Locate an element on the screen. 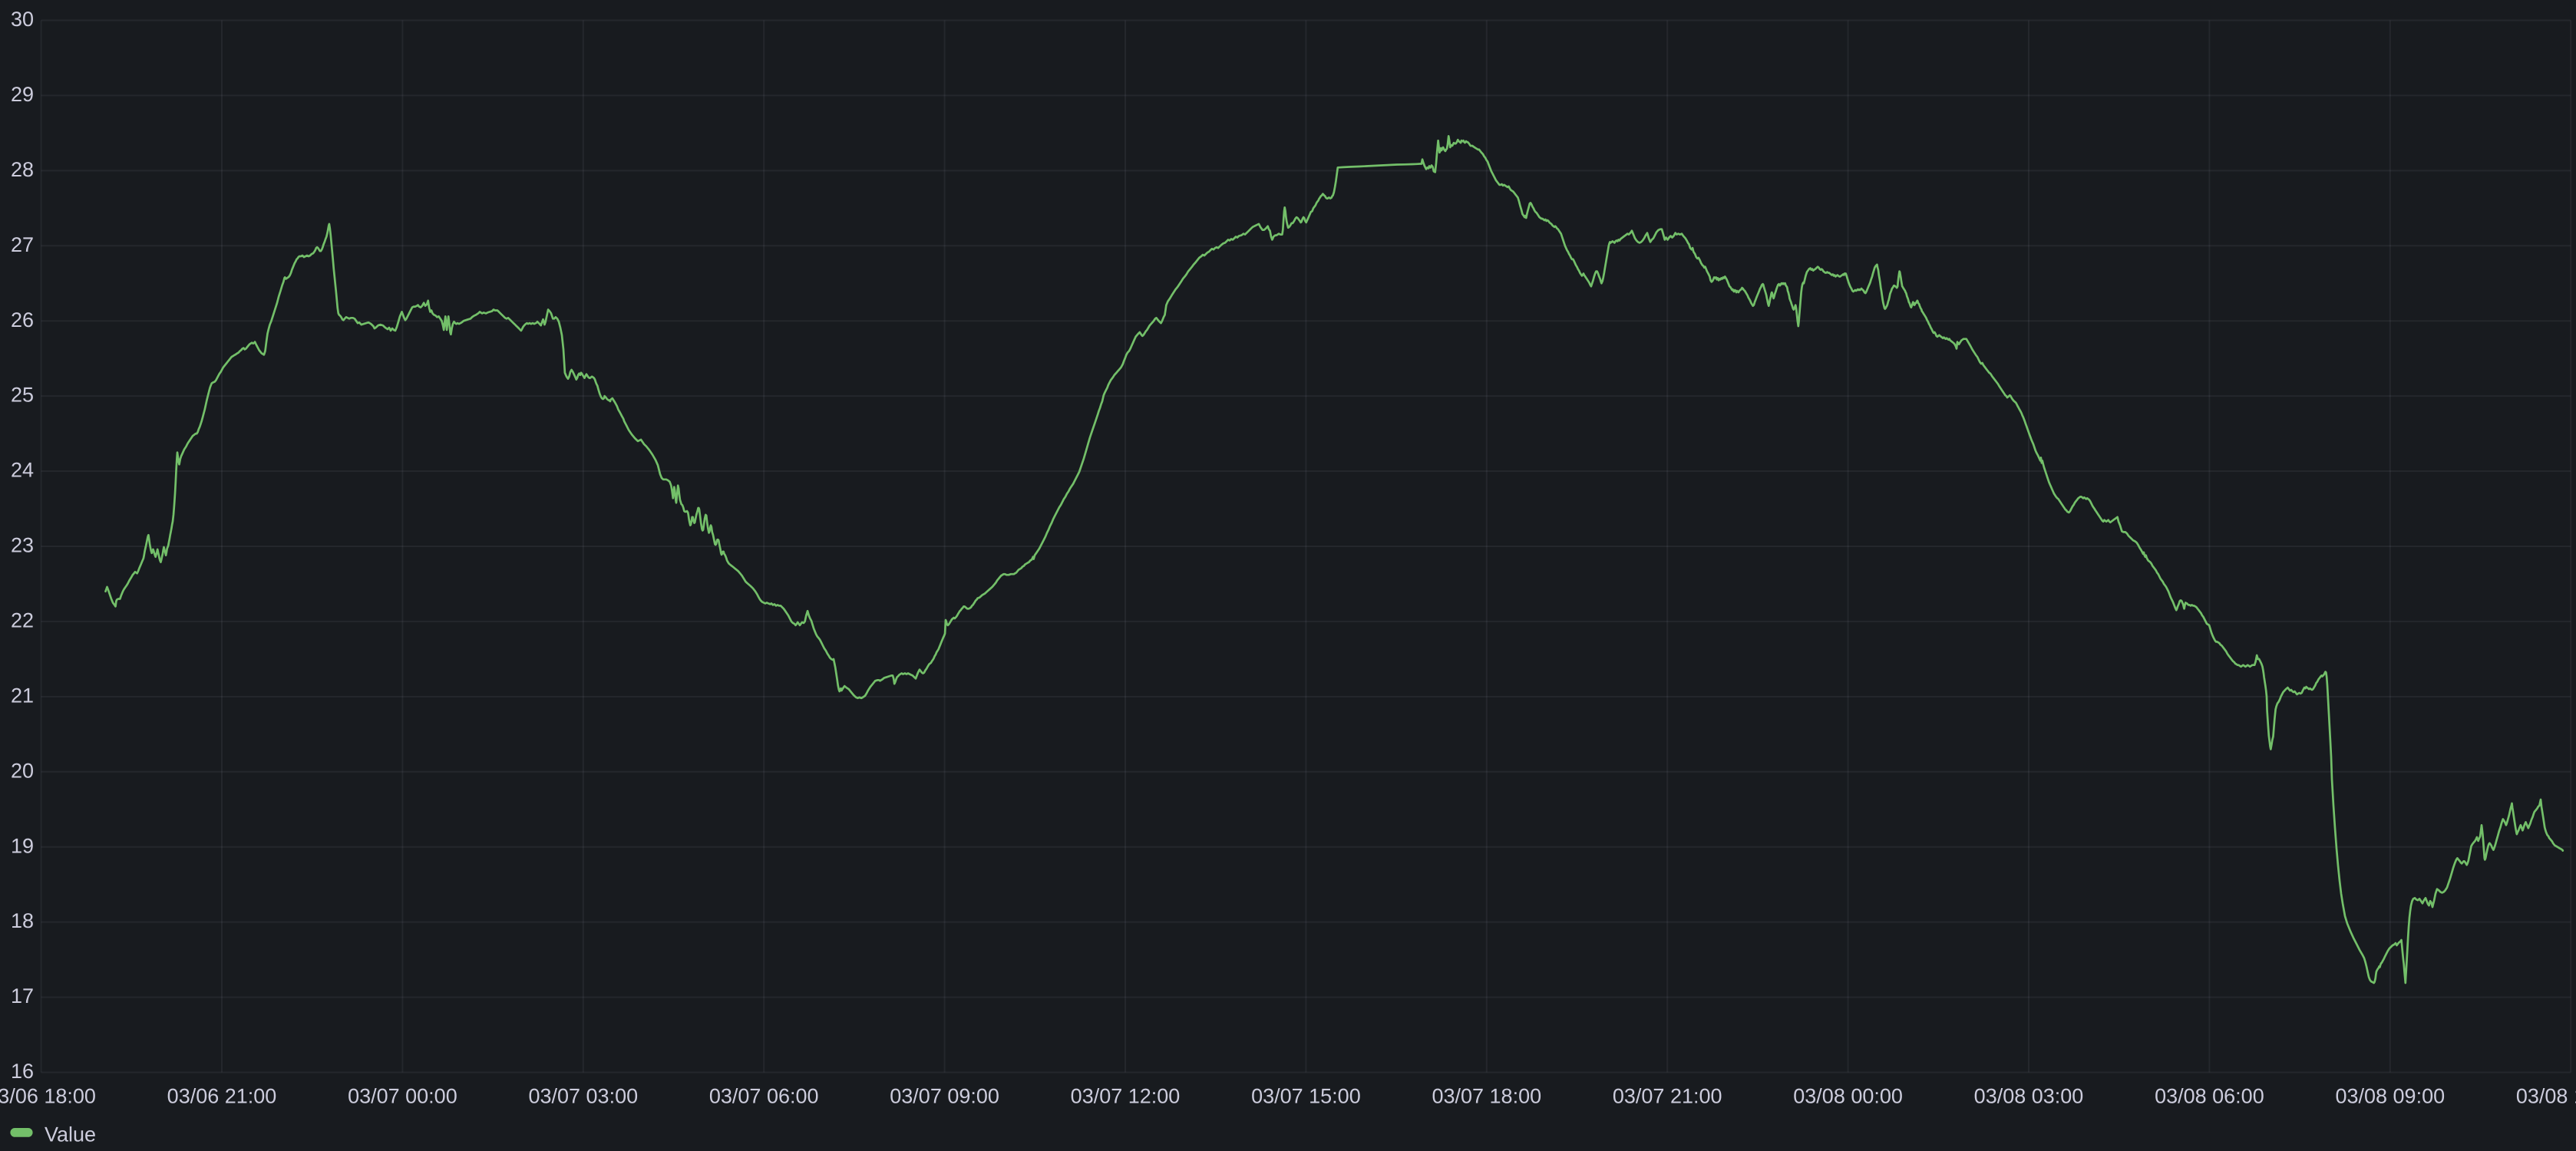 This screenshot has height=1151, width=2576. svg-text: 24 is located at coordinates (22, 471).